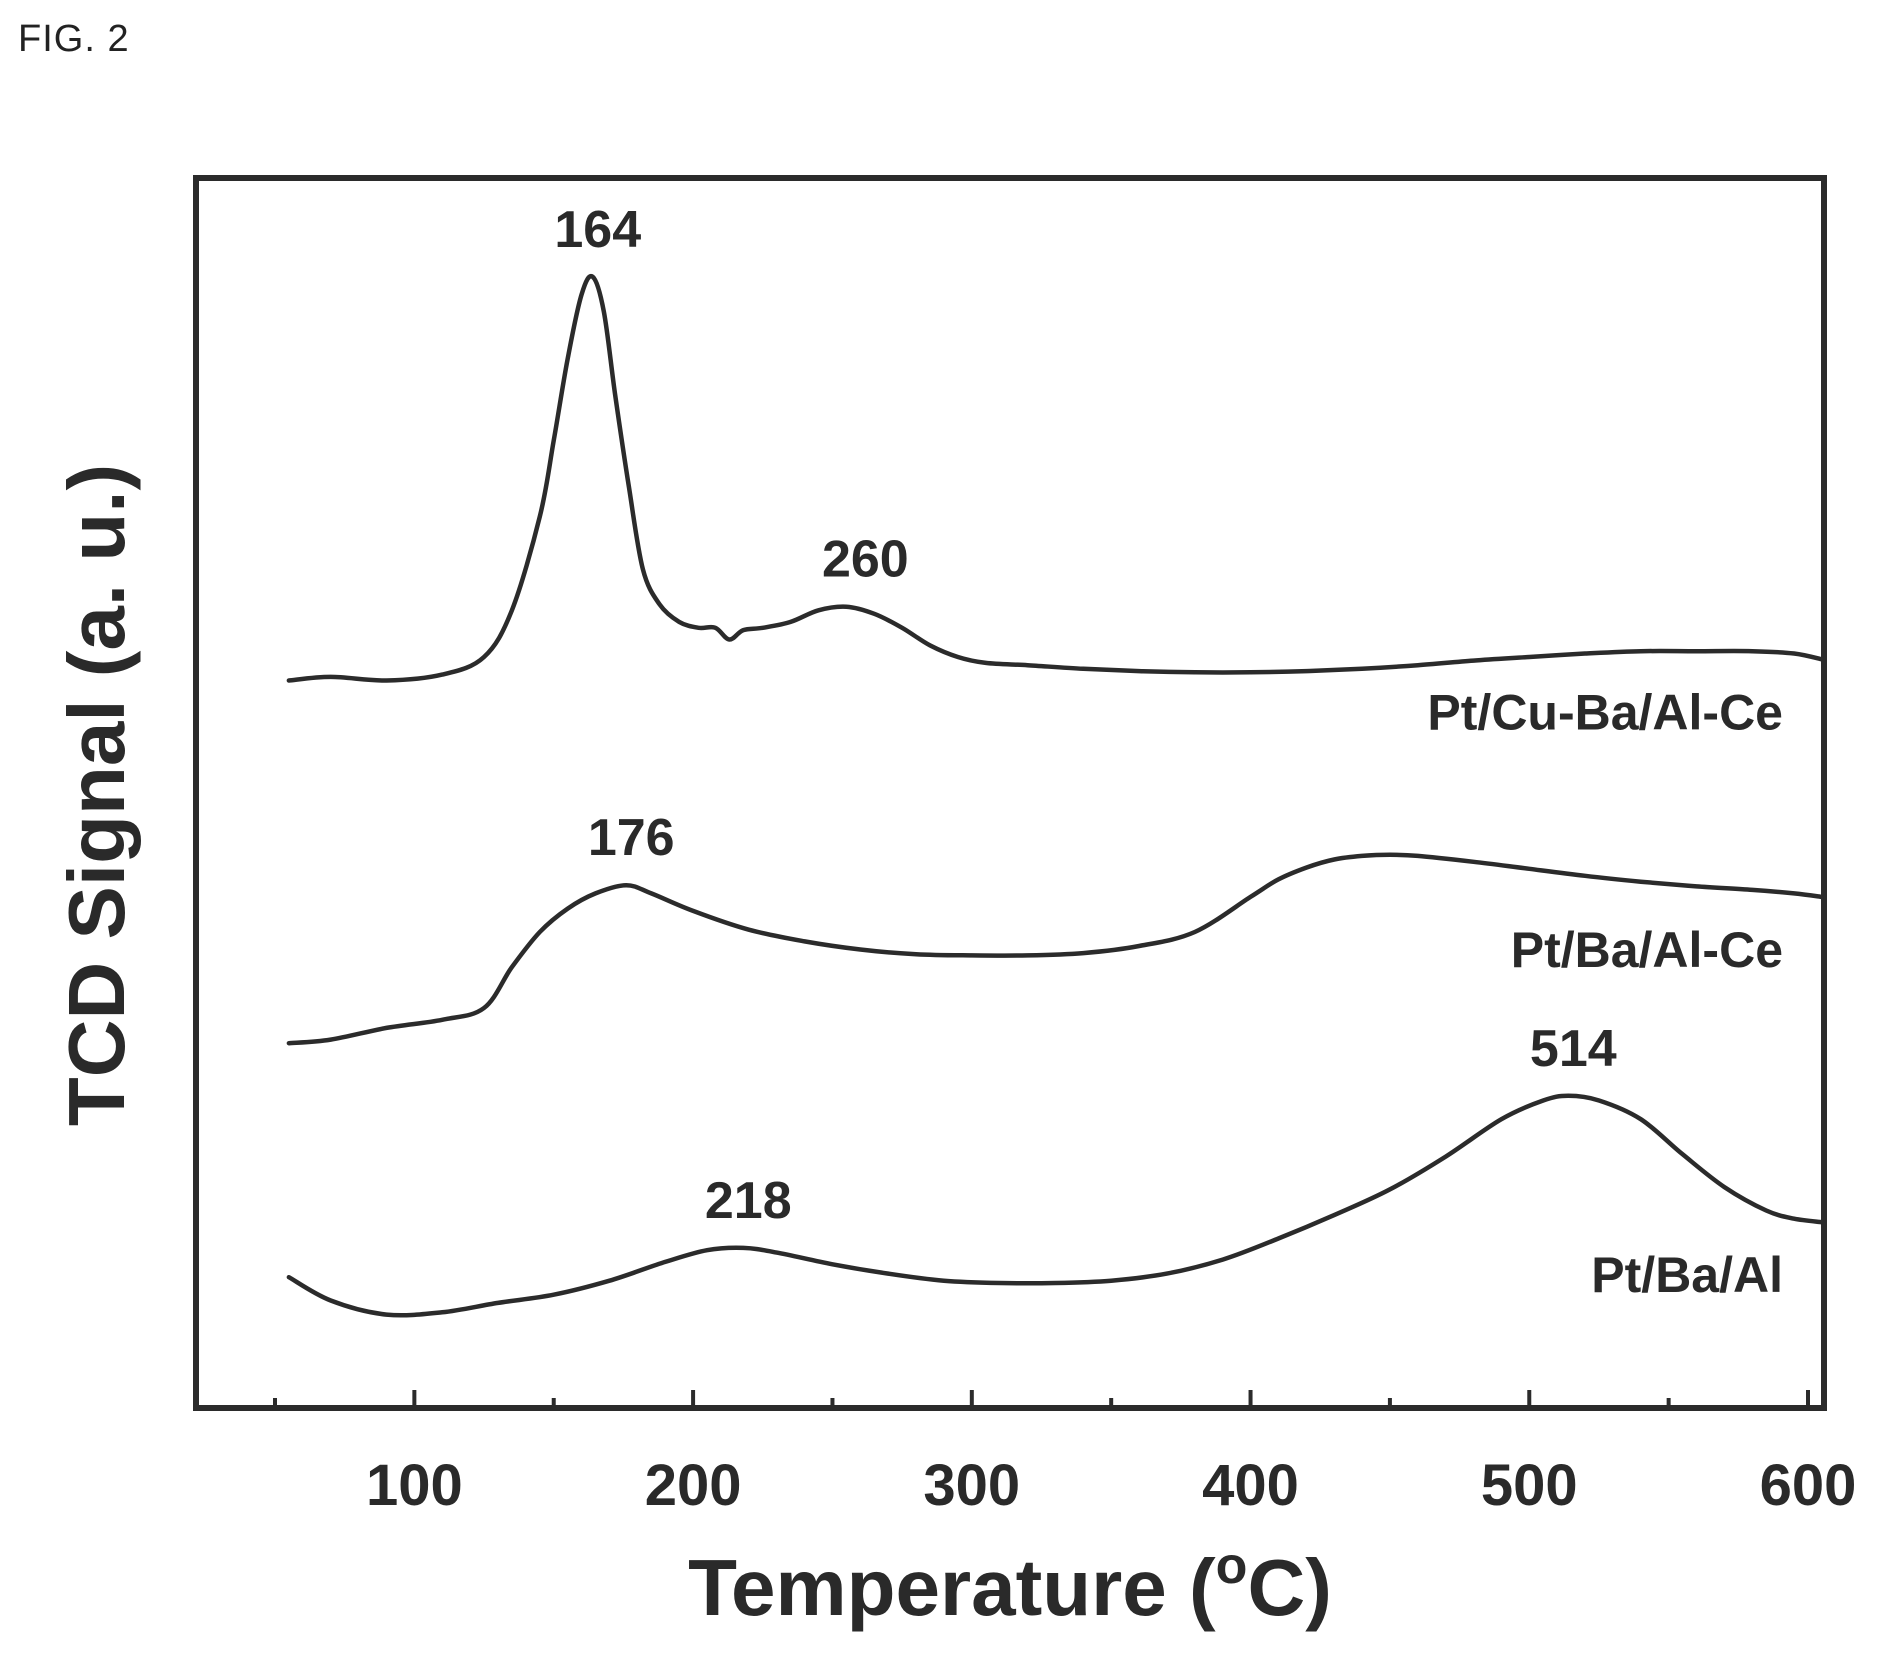  Describe the element at coordinates (1111, 1485) in the screenshot. I see `x-axis-tick-labels: 100 200 300 400 500 600` at that location.